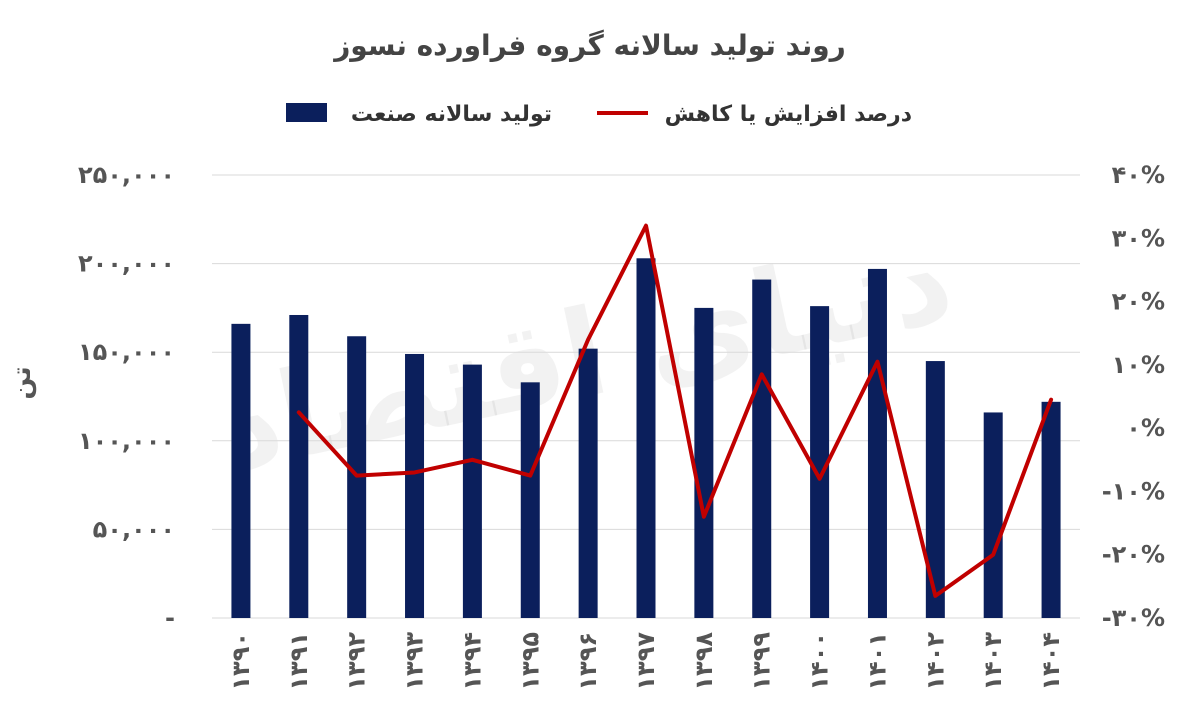  What do you see at coordinates (134, 529) in the screenshot?
I see `left-tick-label: ۵۰,۰۰۰` at bounding box center [134, 529].